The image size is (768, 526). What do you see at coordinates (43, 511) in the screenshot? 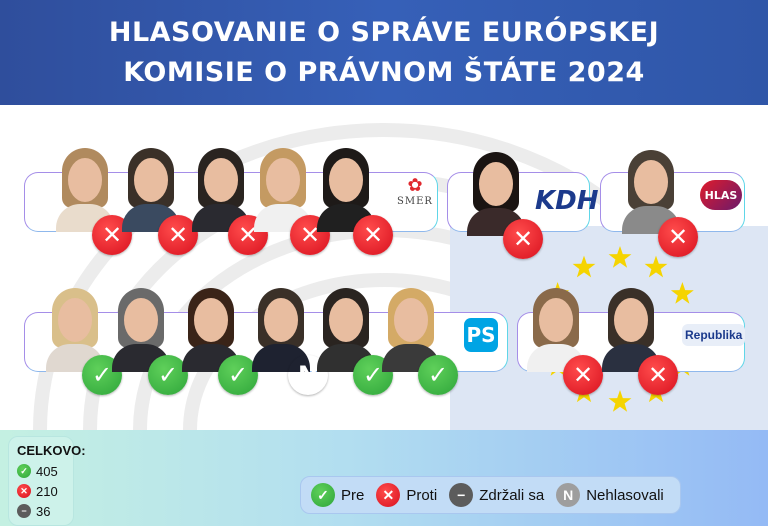
I see `total-zdrzali: 36` at bounding box center [43, 511].